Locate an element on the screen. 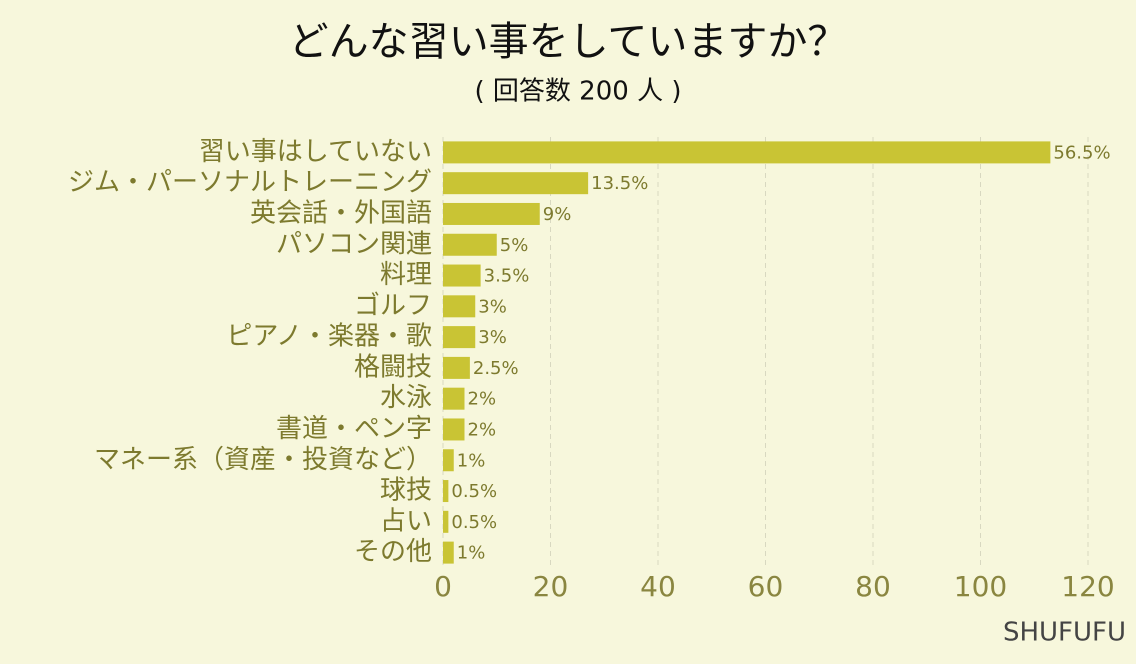 The image size is (1136, 664). chart-subtitle: ( 回答数 200 人 ) is located at coordinates (578, 92).